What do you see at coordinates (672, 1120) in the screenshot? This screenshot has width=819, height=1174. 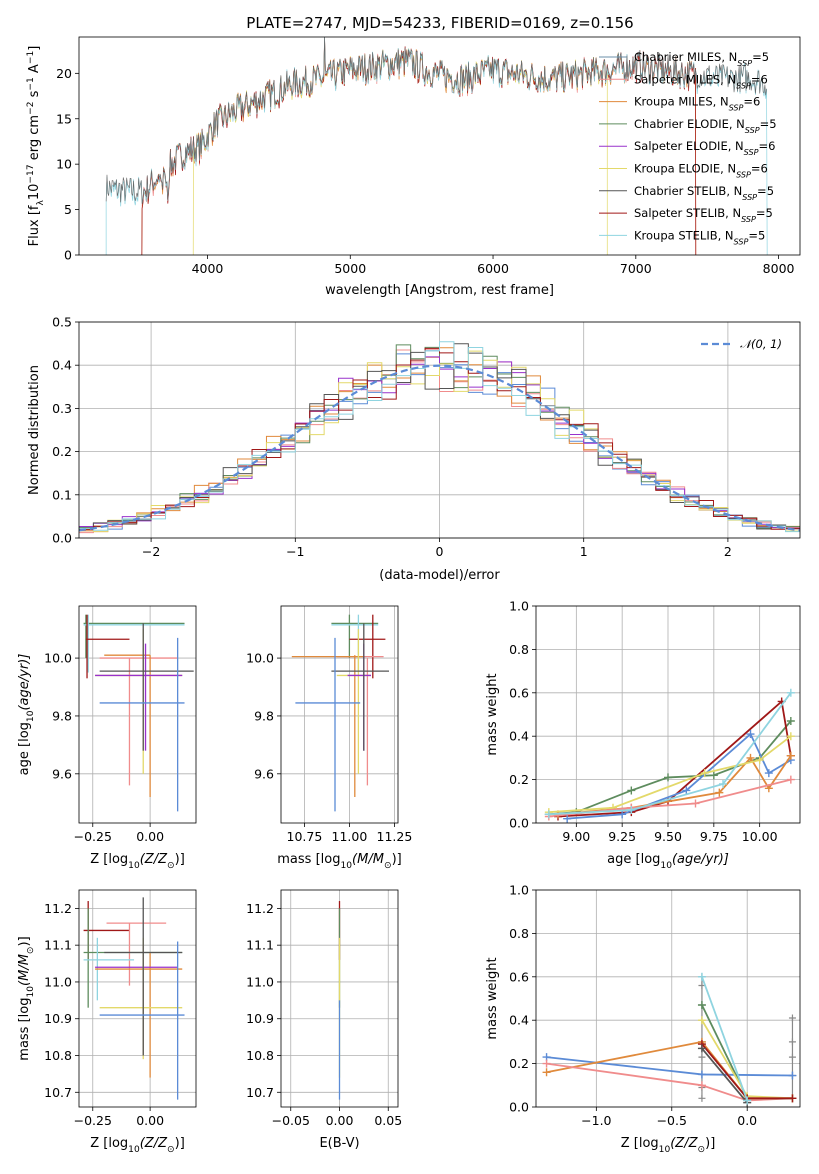 I see `x-tick-label: −0.5` at bounding box center [672, 1120].